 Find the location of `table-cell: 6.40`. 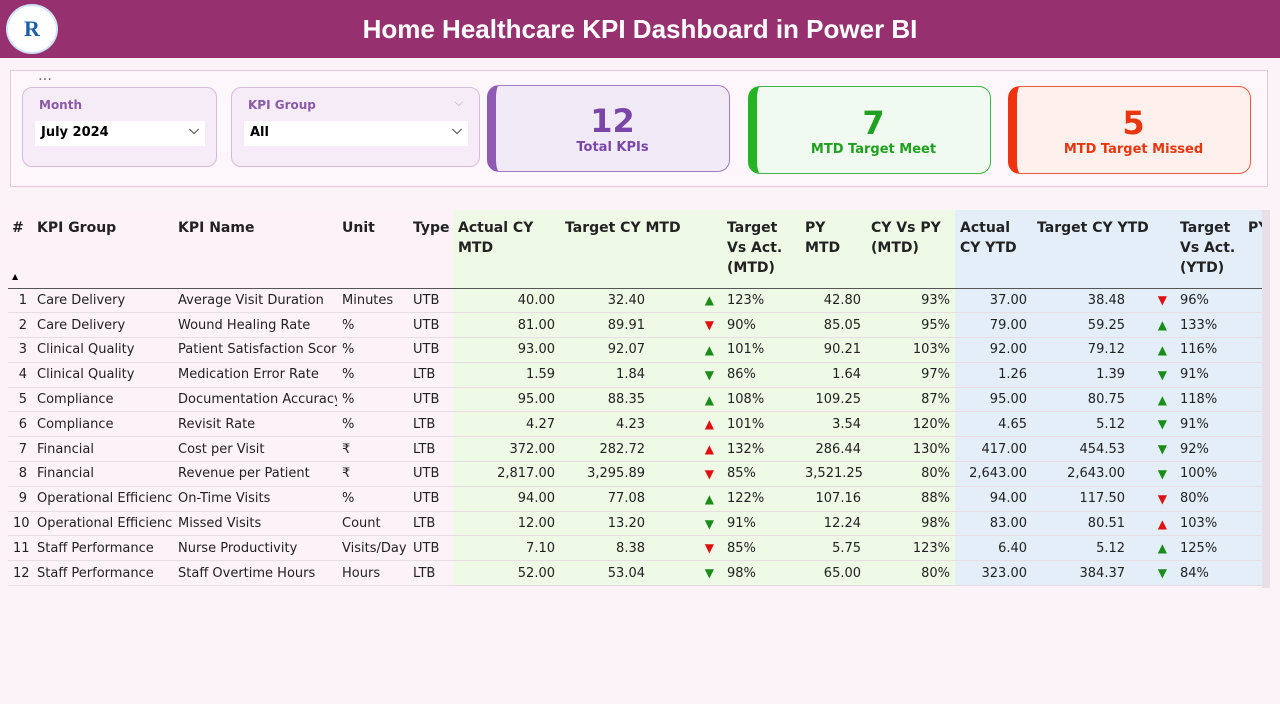

table-cell: 6.40 is located at coordinates (994, 548).